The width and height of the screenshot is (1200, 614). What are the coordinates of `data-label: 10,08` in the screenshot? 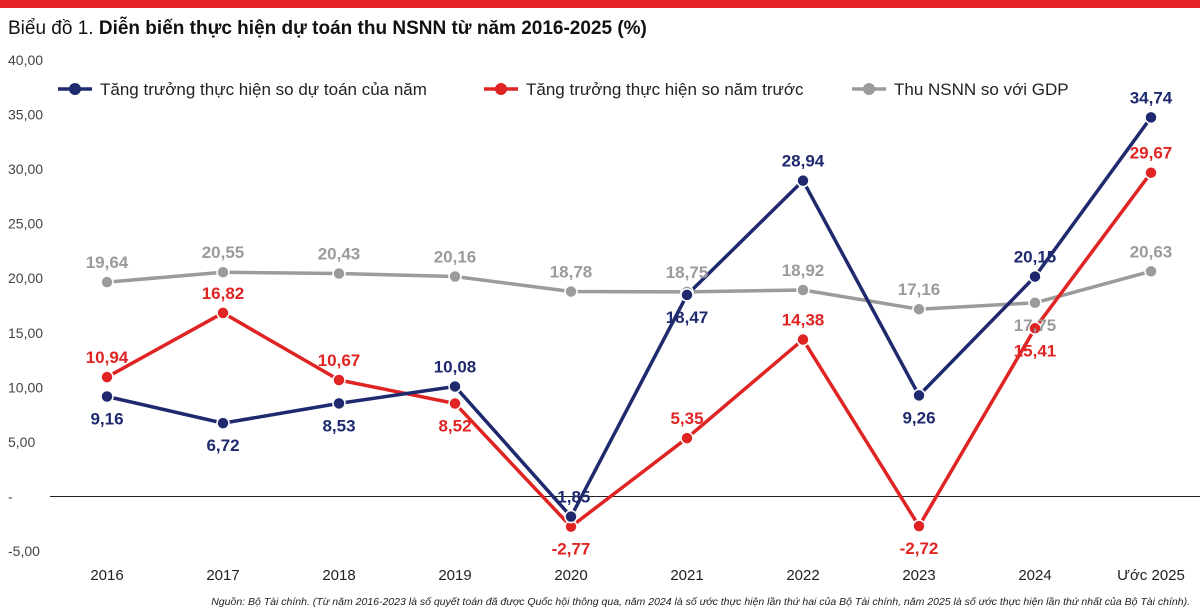 It's located at (455, 366).